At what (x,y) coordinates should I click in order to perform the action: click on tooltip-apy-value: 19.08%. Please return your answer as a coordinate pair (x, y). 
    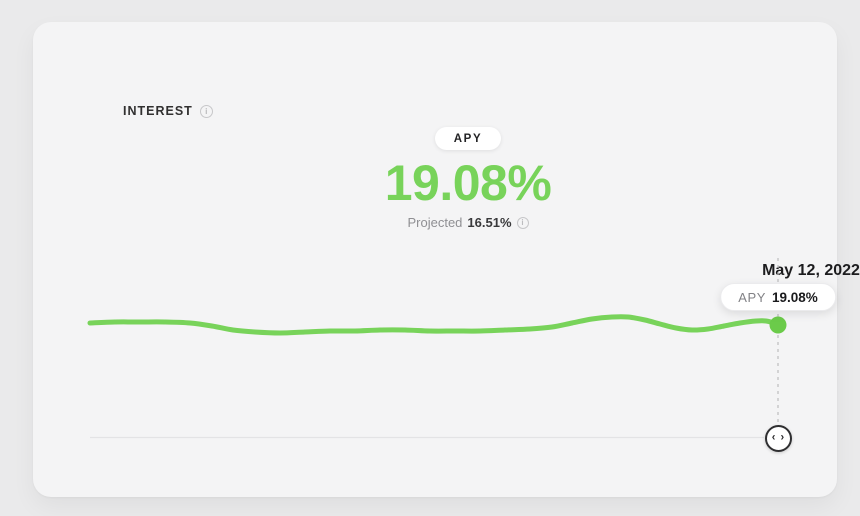
    Looking at the image, I should click on (795, 297).